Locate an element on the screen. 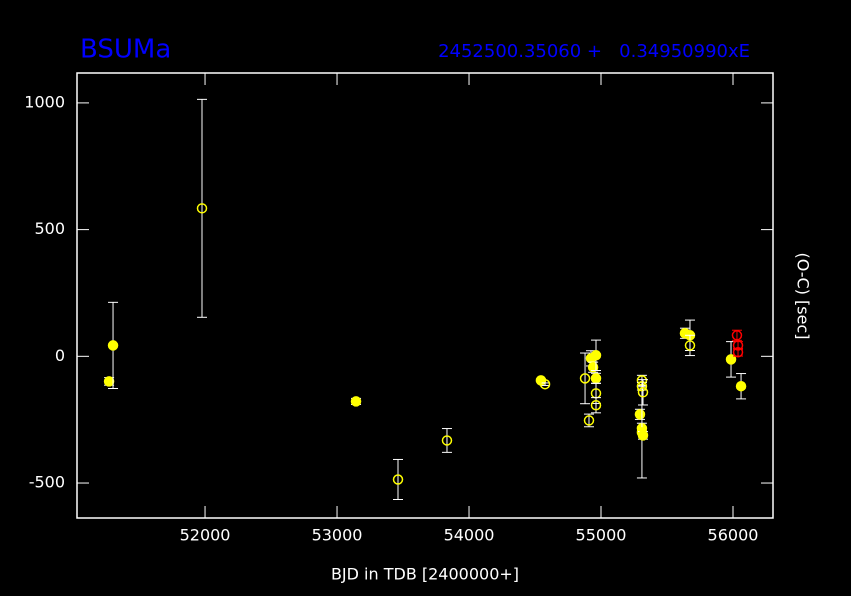 The image size is (851, 596). chart-title: BSUMa is located at coordinates (125, 50).